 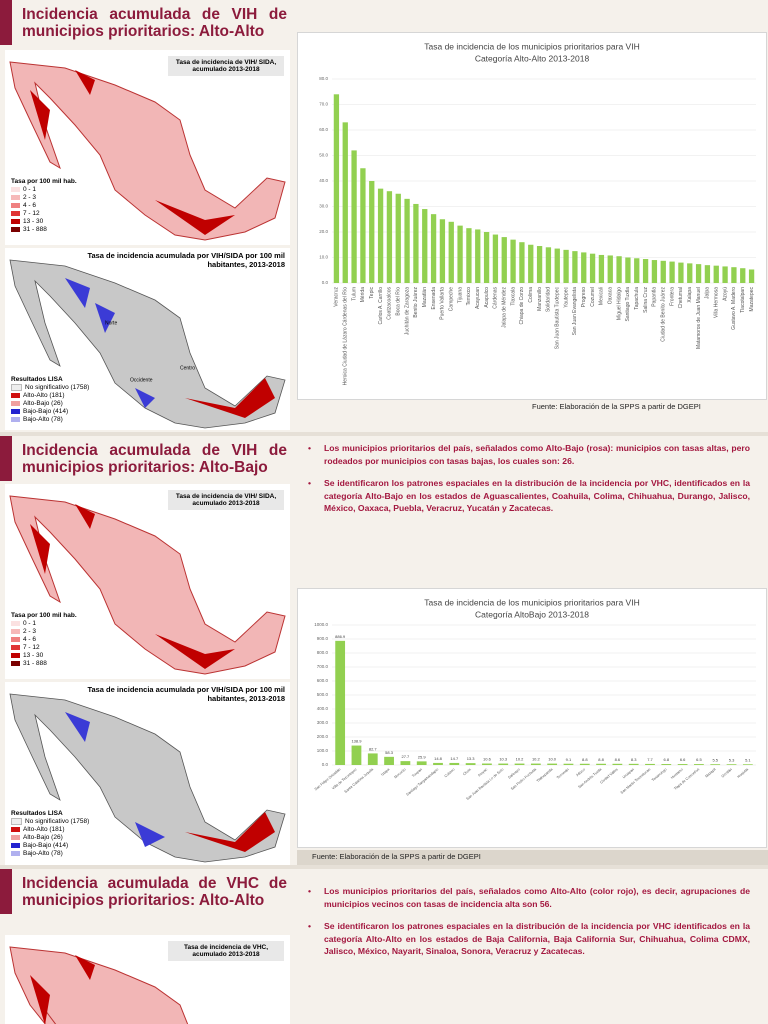 I want to click on x-tick-label: Atlixco, so click(x=580, y=772).